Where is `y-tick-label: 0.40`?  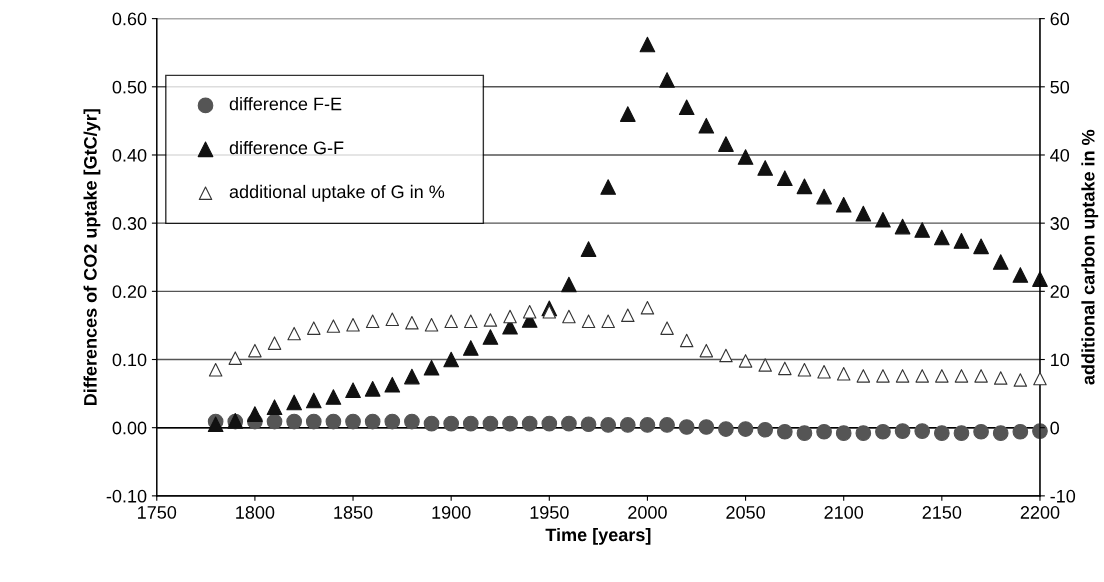
y-tick-label: 0.40 is located at coordinates (129, 155).